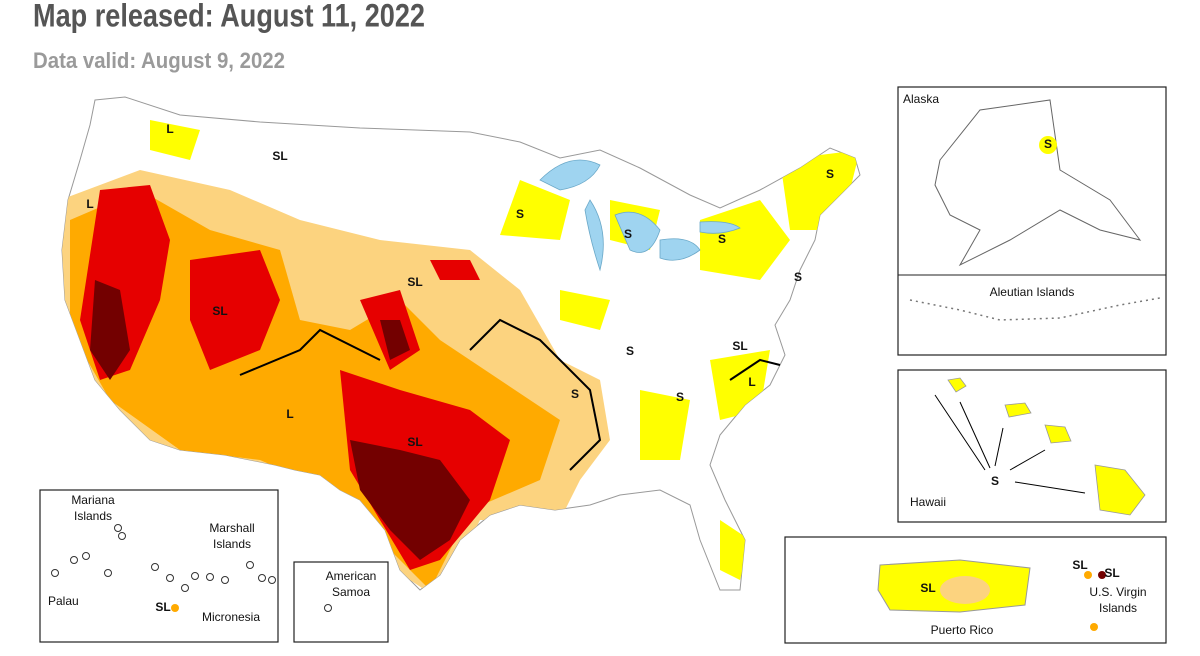 This screenshot has height=656, width=1200. What do you see at coordinates (351, 584) in the screenshot?
I see `inset-label: American Samoa` at bounding box center [351, 584].